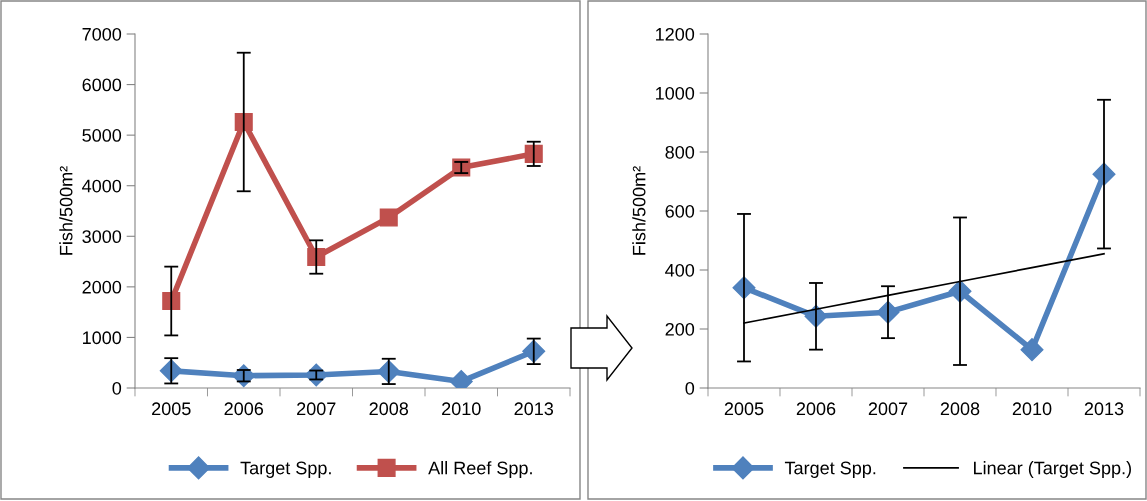  I want to click on y-tick-label: 200, so click(680, 329).